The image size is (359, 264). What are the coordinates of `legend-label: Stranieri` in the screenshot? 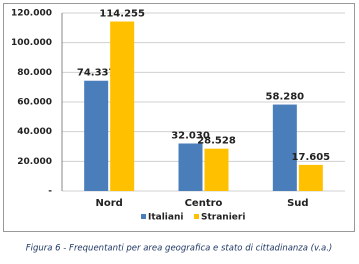 It's located at (223, 218).